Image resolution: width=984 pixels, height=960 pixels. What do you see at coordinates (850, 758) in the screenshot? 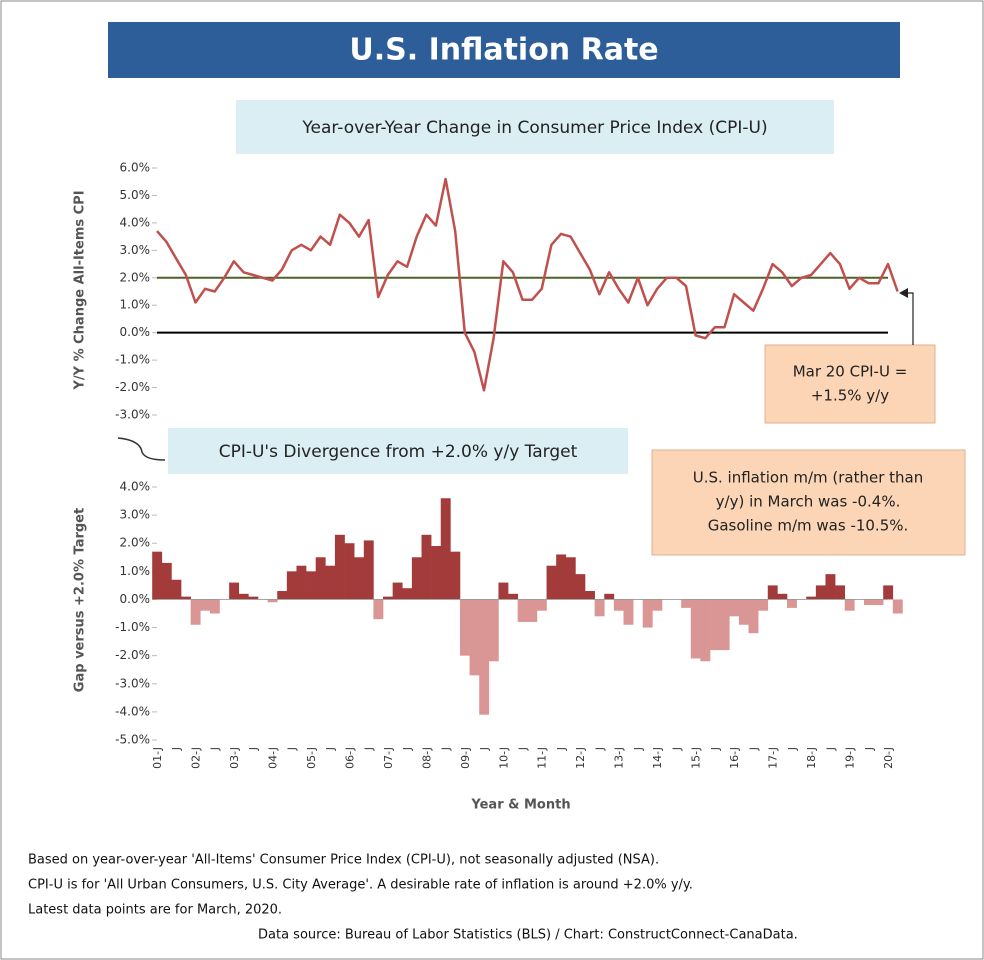
I see `x-tick-label: 19-J` at bounding box center [850, 758].